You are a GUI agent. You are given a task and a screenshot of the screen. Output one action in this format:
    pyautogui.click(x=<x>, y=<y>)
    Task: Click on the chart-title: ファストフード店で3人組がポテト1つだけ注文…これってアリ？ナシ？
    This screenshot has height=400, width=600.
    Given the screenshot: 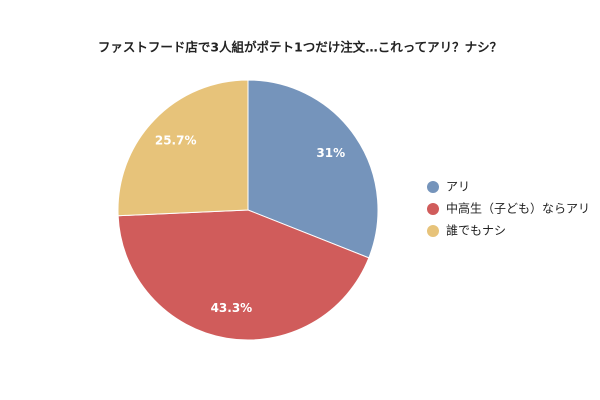 What is the action you would take?
    pyautogui.click(x=300, y=47)
    